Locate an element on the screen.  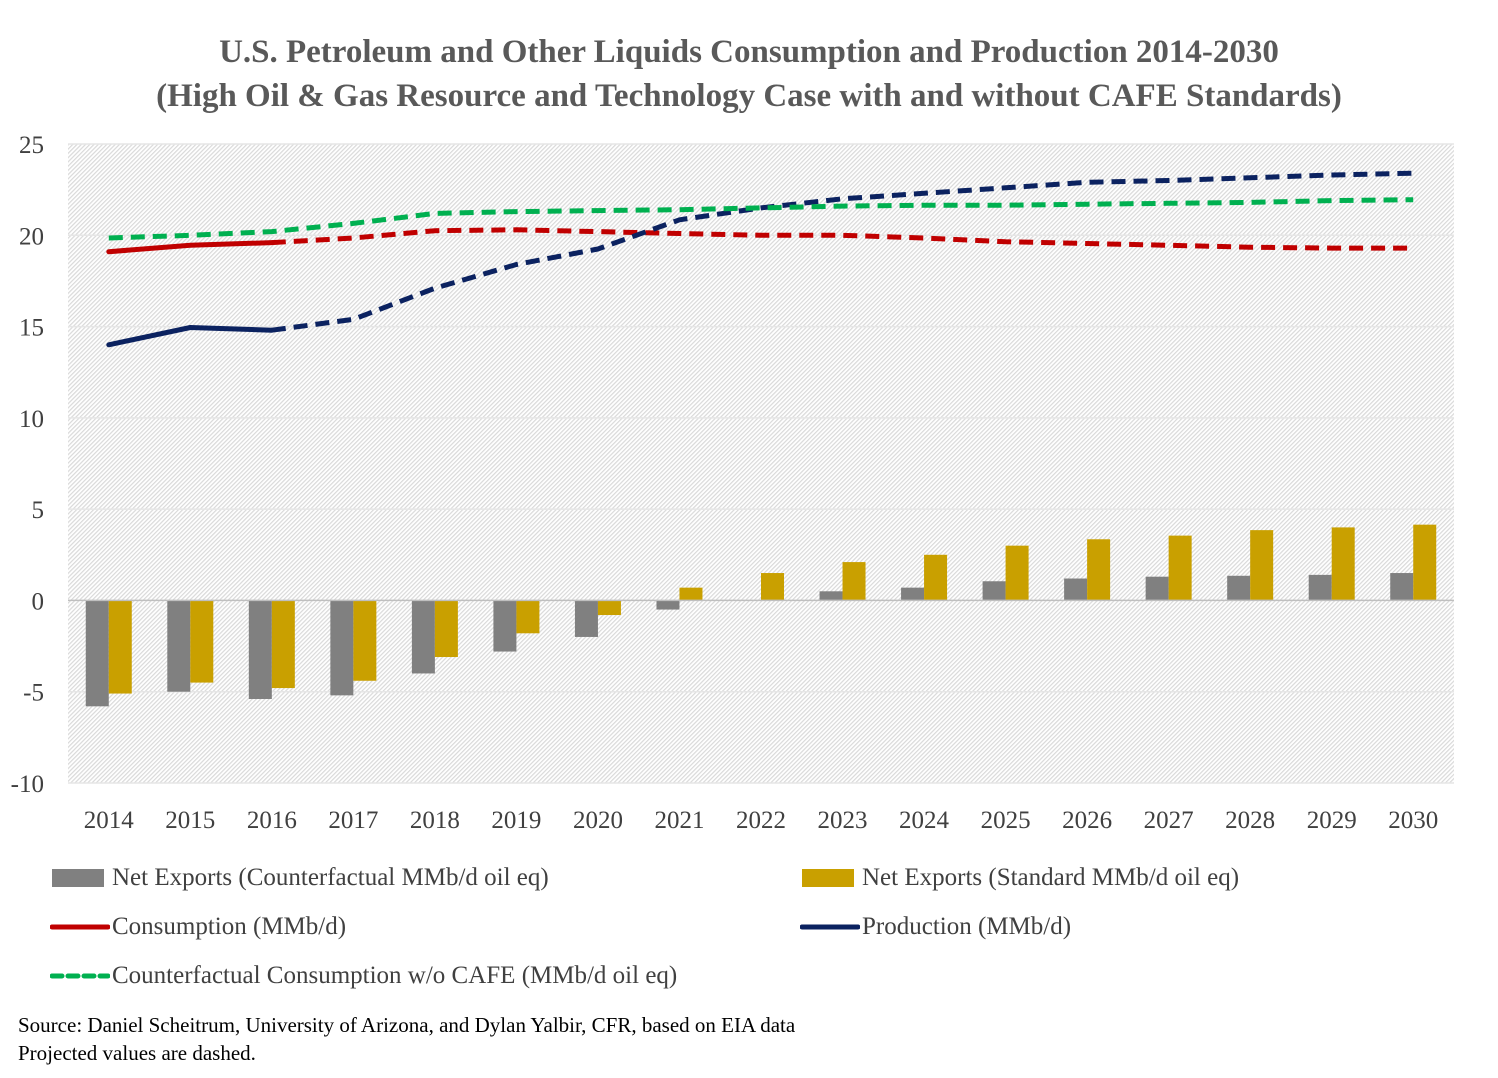
legend-swatch-green-dashed-line is located at coordinates (80, 976).